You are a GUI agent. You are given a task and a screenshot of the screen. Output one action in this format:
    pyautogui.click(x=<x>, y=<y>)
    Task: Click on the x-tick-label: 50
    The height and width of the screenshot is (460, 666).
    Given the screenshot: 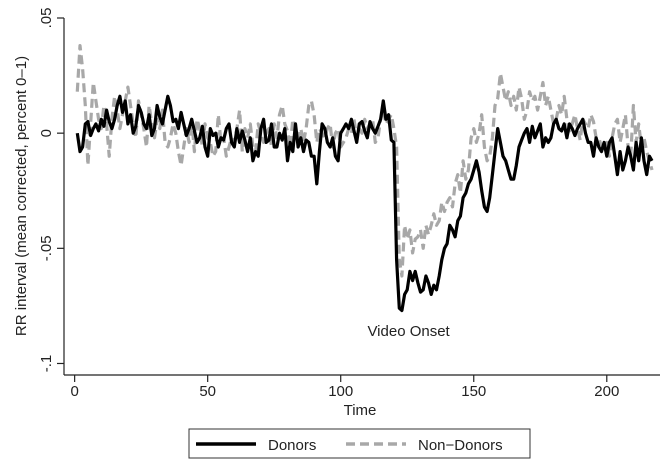 What is the action you would take?
    pyautogui.click(x=207, y=391)
    